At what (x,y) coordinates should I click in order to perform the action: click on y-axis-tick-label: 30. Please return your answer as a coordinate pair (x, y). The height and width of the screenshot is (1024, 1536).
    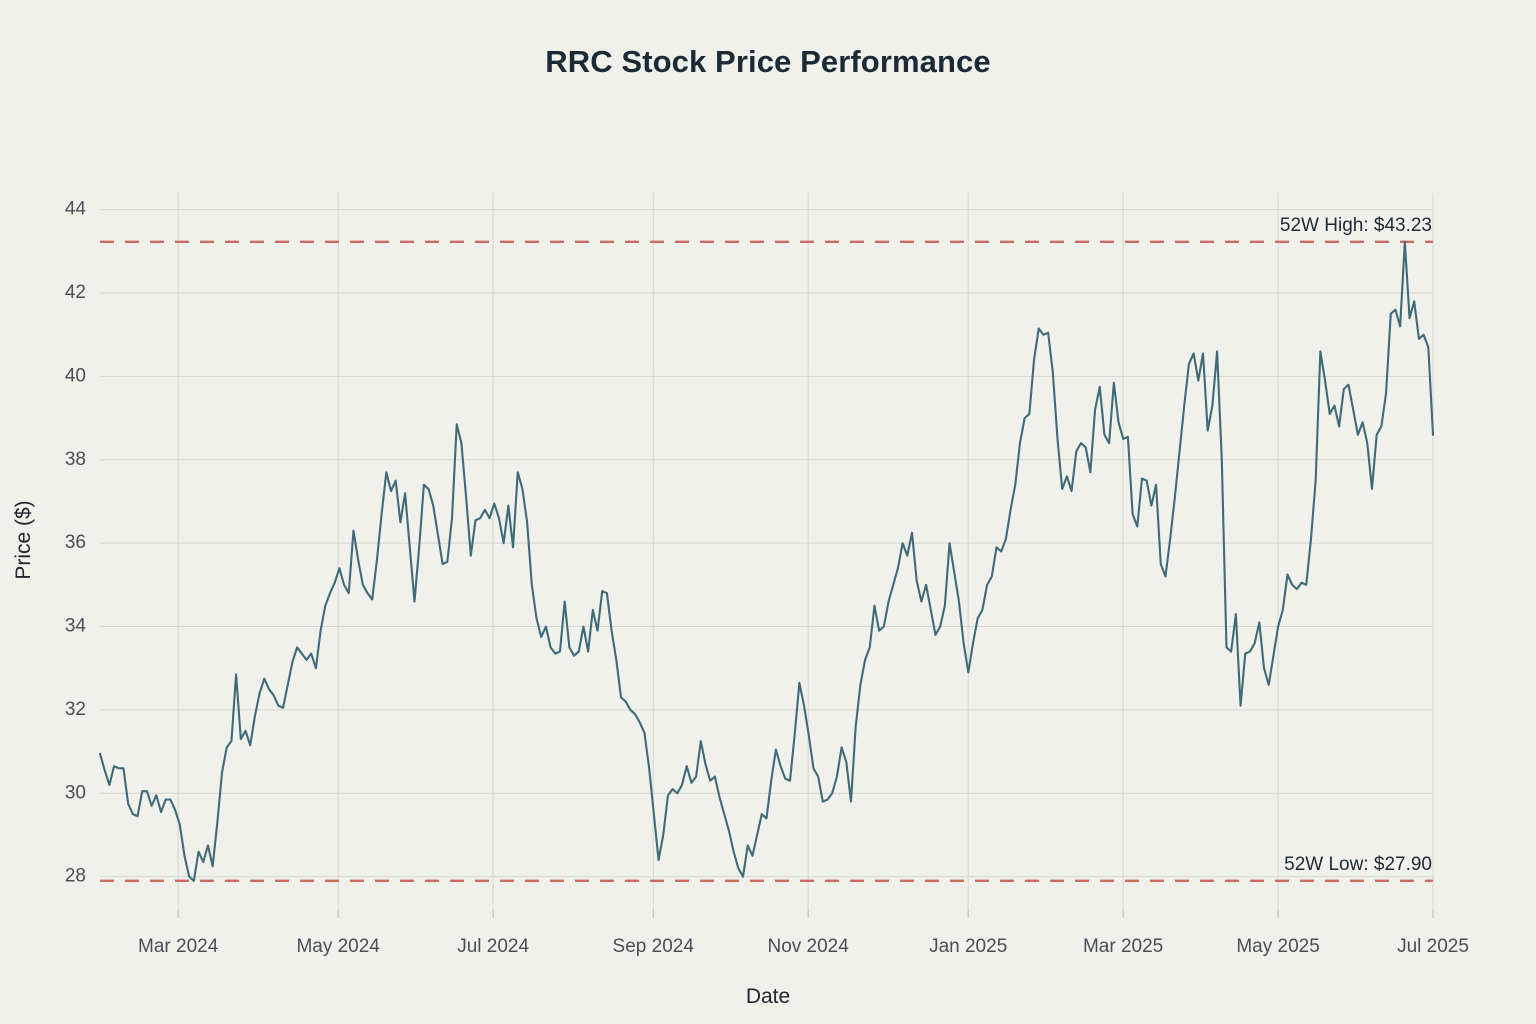
    Looking at the image, I should click on (75, 792).